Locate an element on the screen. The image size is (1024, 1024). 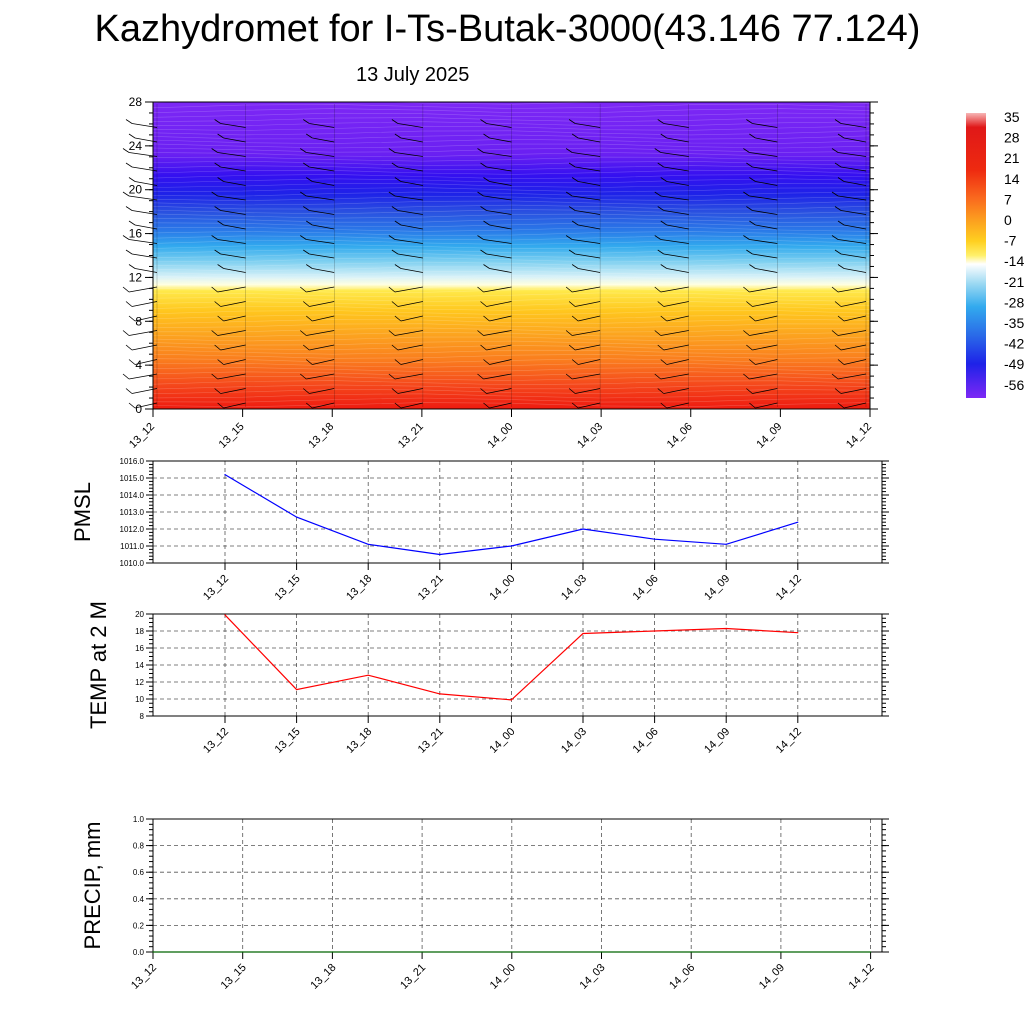
colorbar-strip is located at coordinates (976, 255).